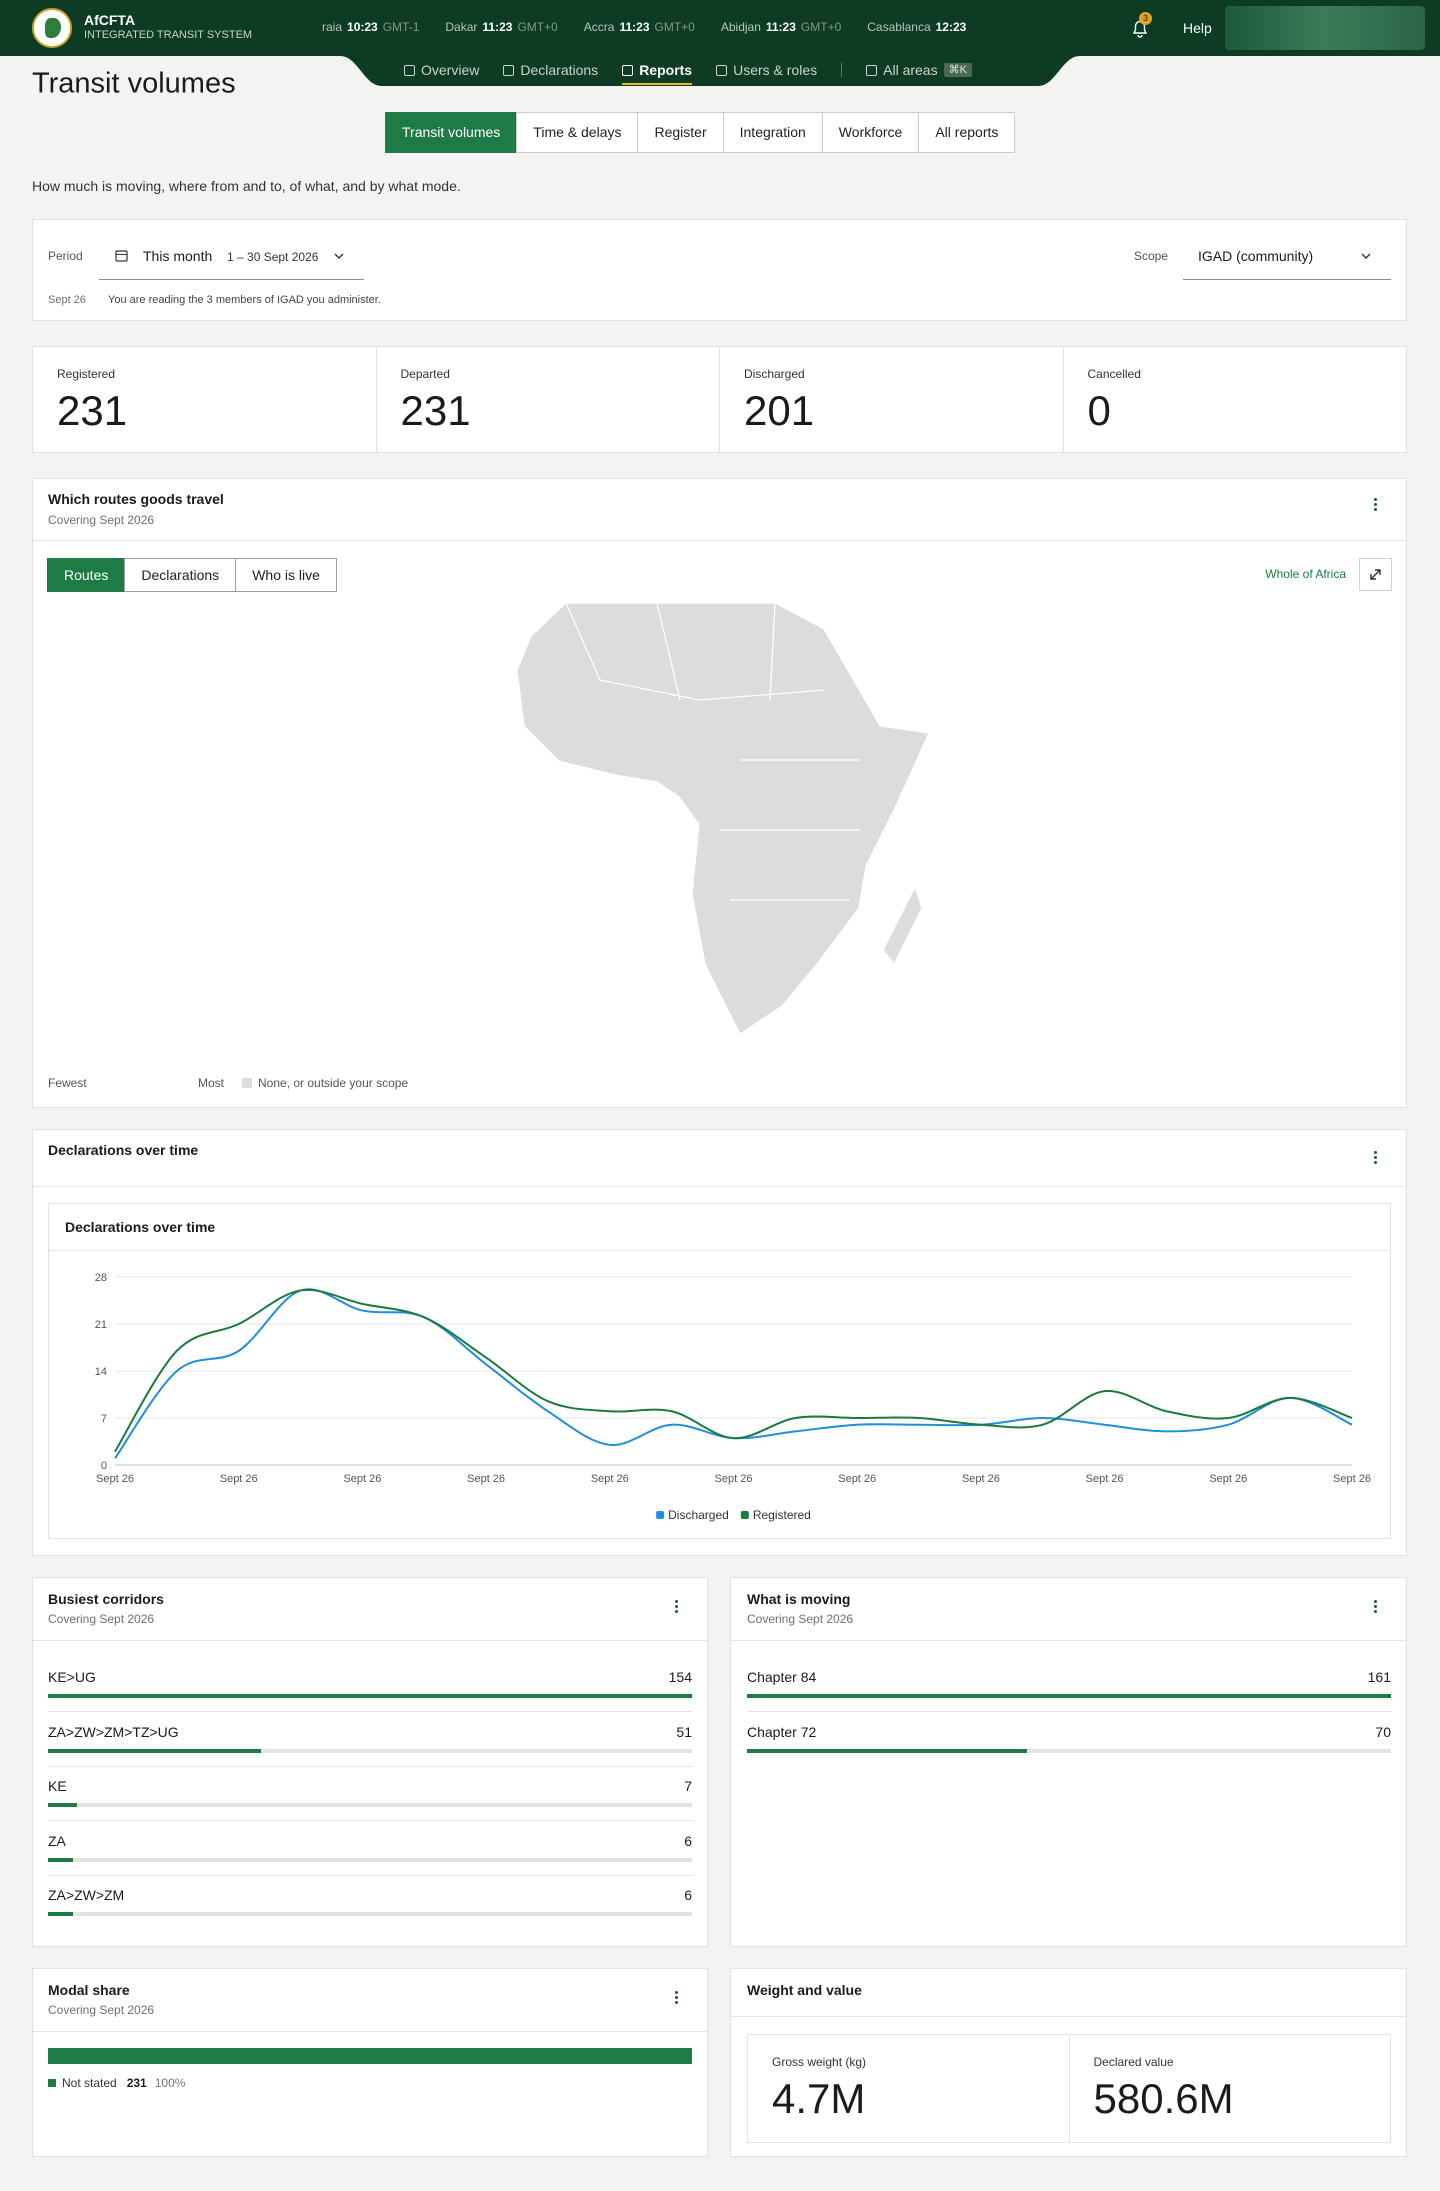 This screenshot has height=2191, width=1440. I want to click on legend-none-swatch, so click(247, 1083).